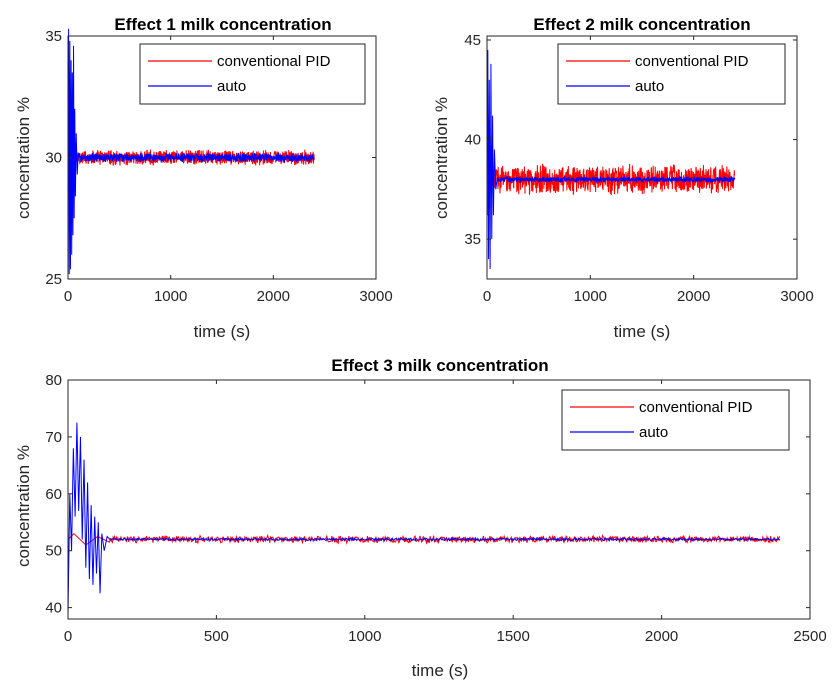 This screenshot has width=832, height=684. I want to click on y-tick-label: 45, so click(472, 40).